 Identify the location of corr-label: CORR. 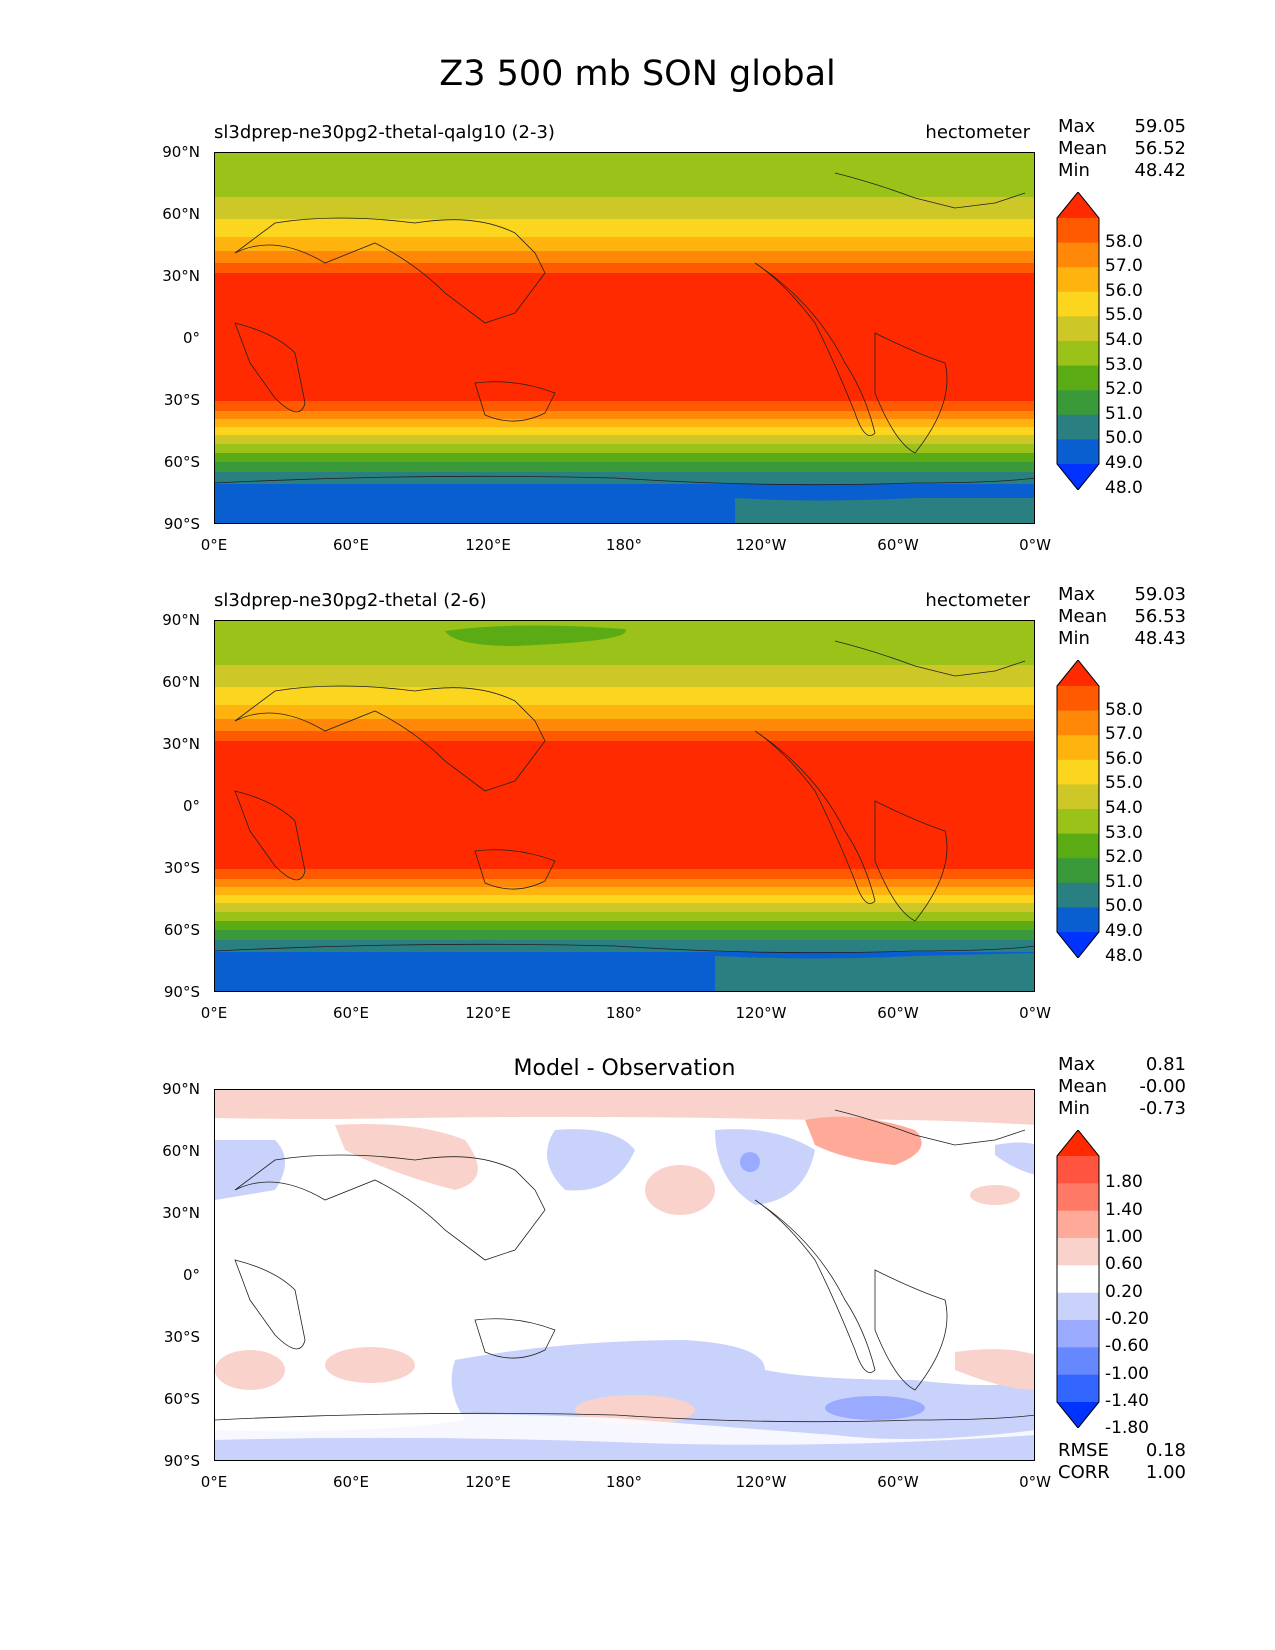
(1084, 1472).